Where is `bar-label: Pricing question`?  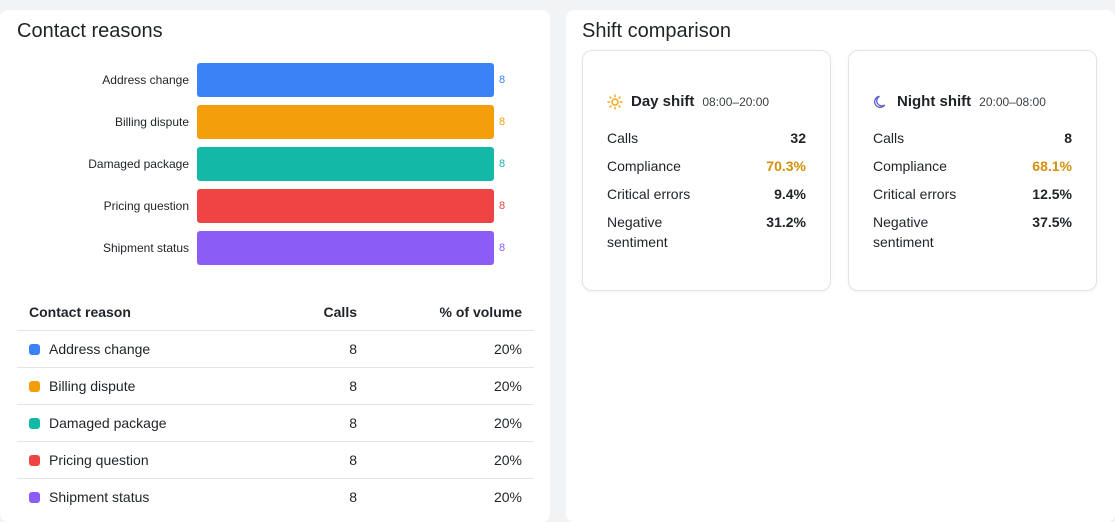 bar-label: Pricing question is located at coordinates (146, 206).